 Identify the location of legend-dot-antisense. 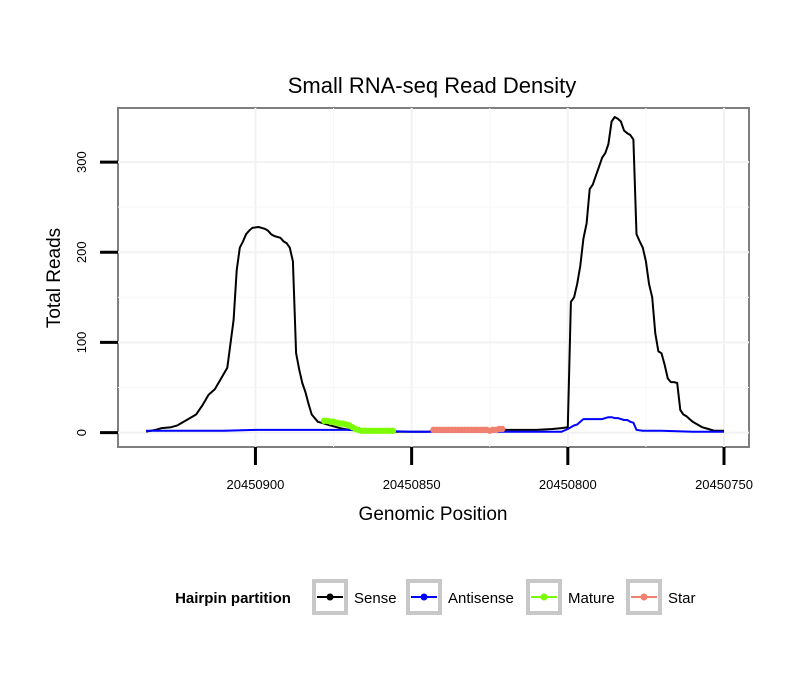
(424, 597).